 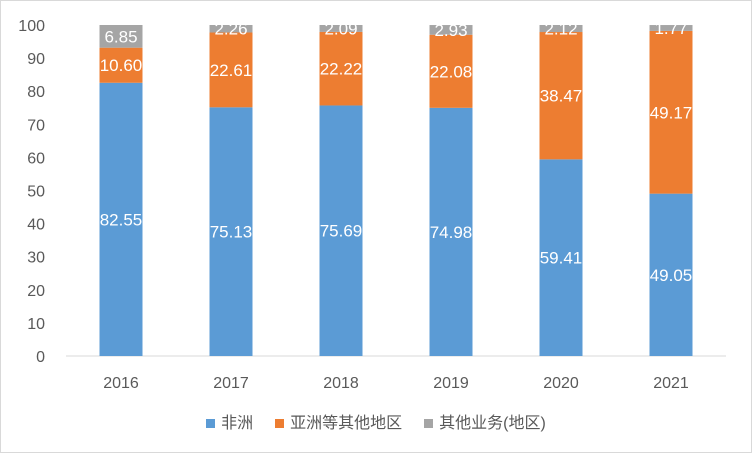 I want to click on data-label: 2.09, so click(x=340, y=28).